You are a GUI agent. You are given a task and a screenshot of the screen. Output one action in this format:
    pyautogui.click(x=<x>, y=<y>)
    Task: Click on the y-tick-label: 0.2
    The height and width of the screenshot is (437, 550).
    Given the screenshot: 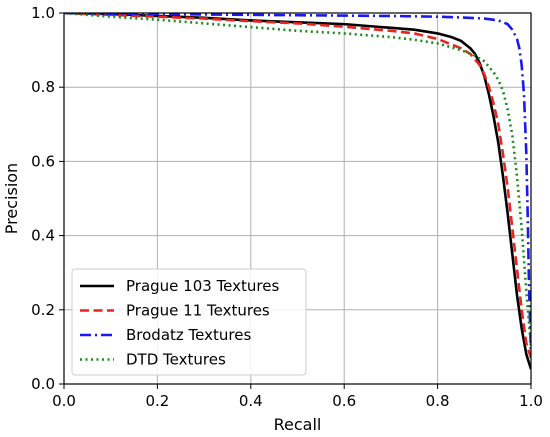 What is the action you would take?
    pyautogui.click(x=43, y=310)
    